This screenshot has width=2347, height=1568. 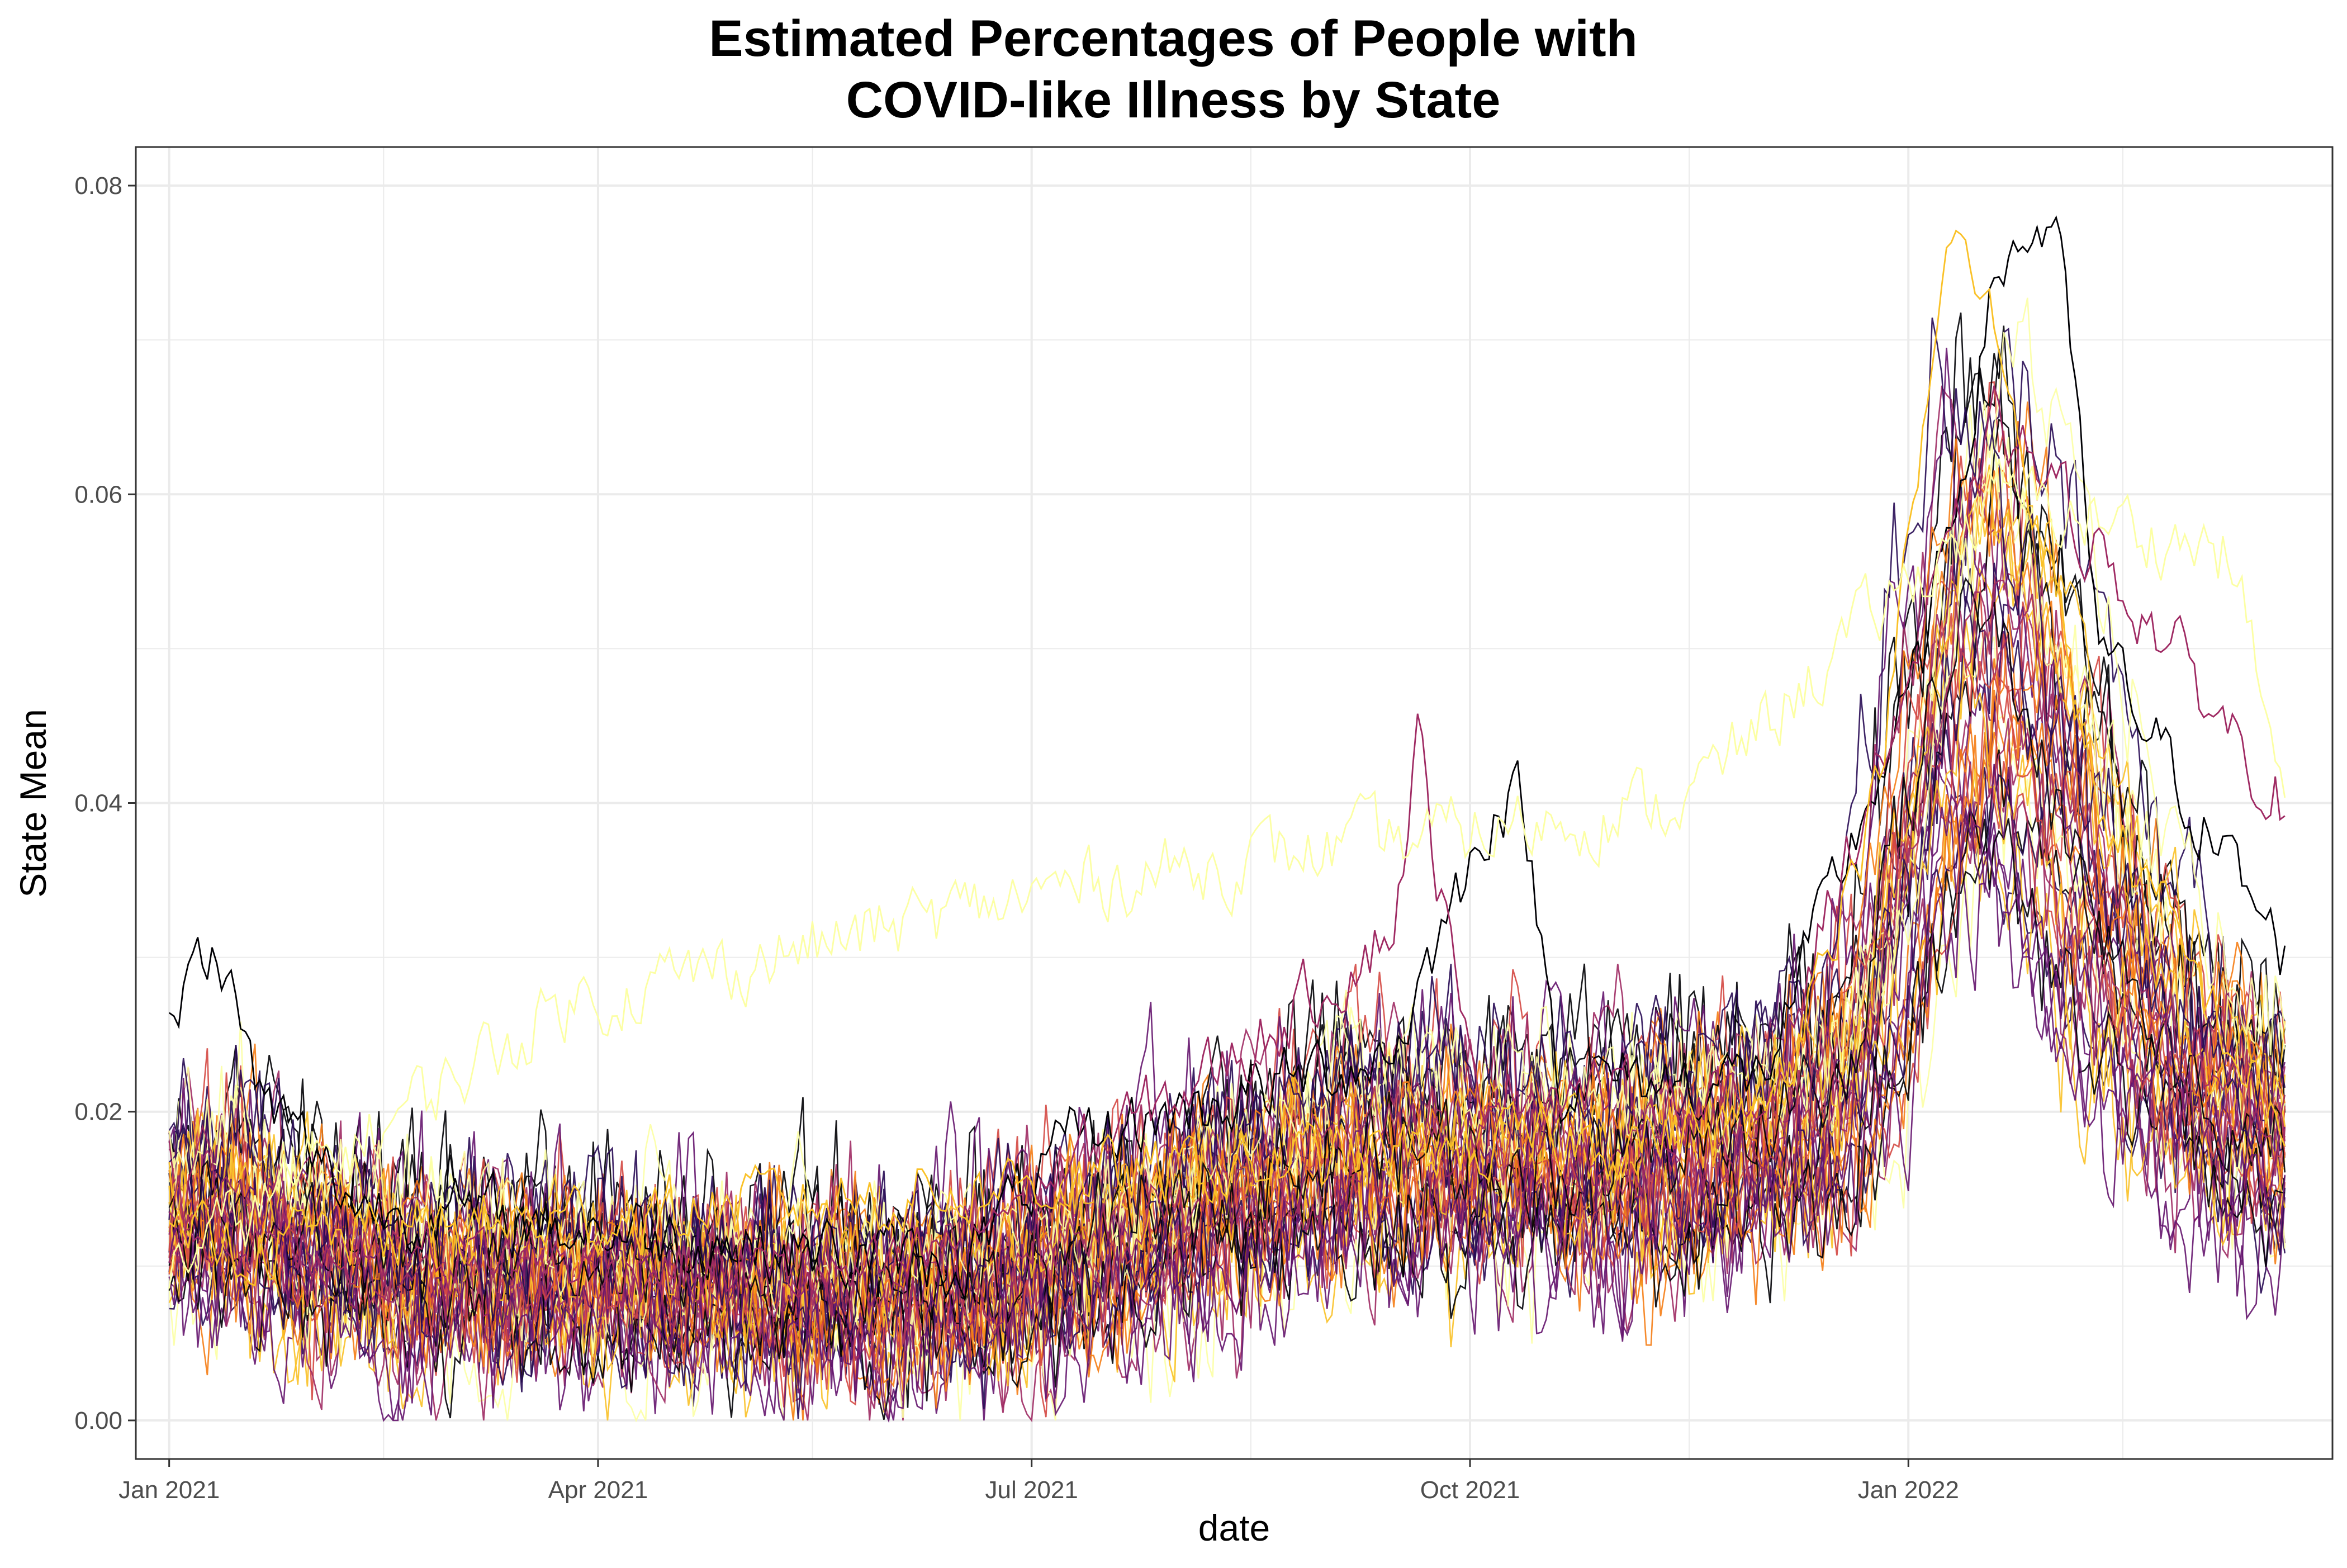 I want to click on chart-title-line-2: COVID-like Illness by State, so click(x=1173, y=100).